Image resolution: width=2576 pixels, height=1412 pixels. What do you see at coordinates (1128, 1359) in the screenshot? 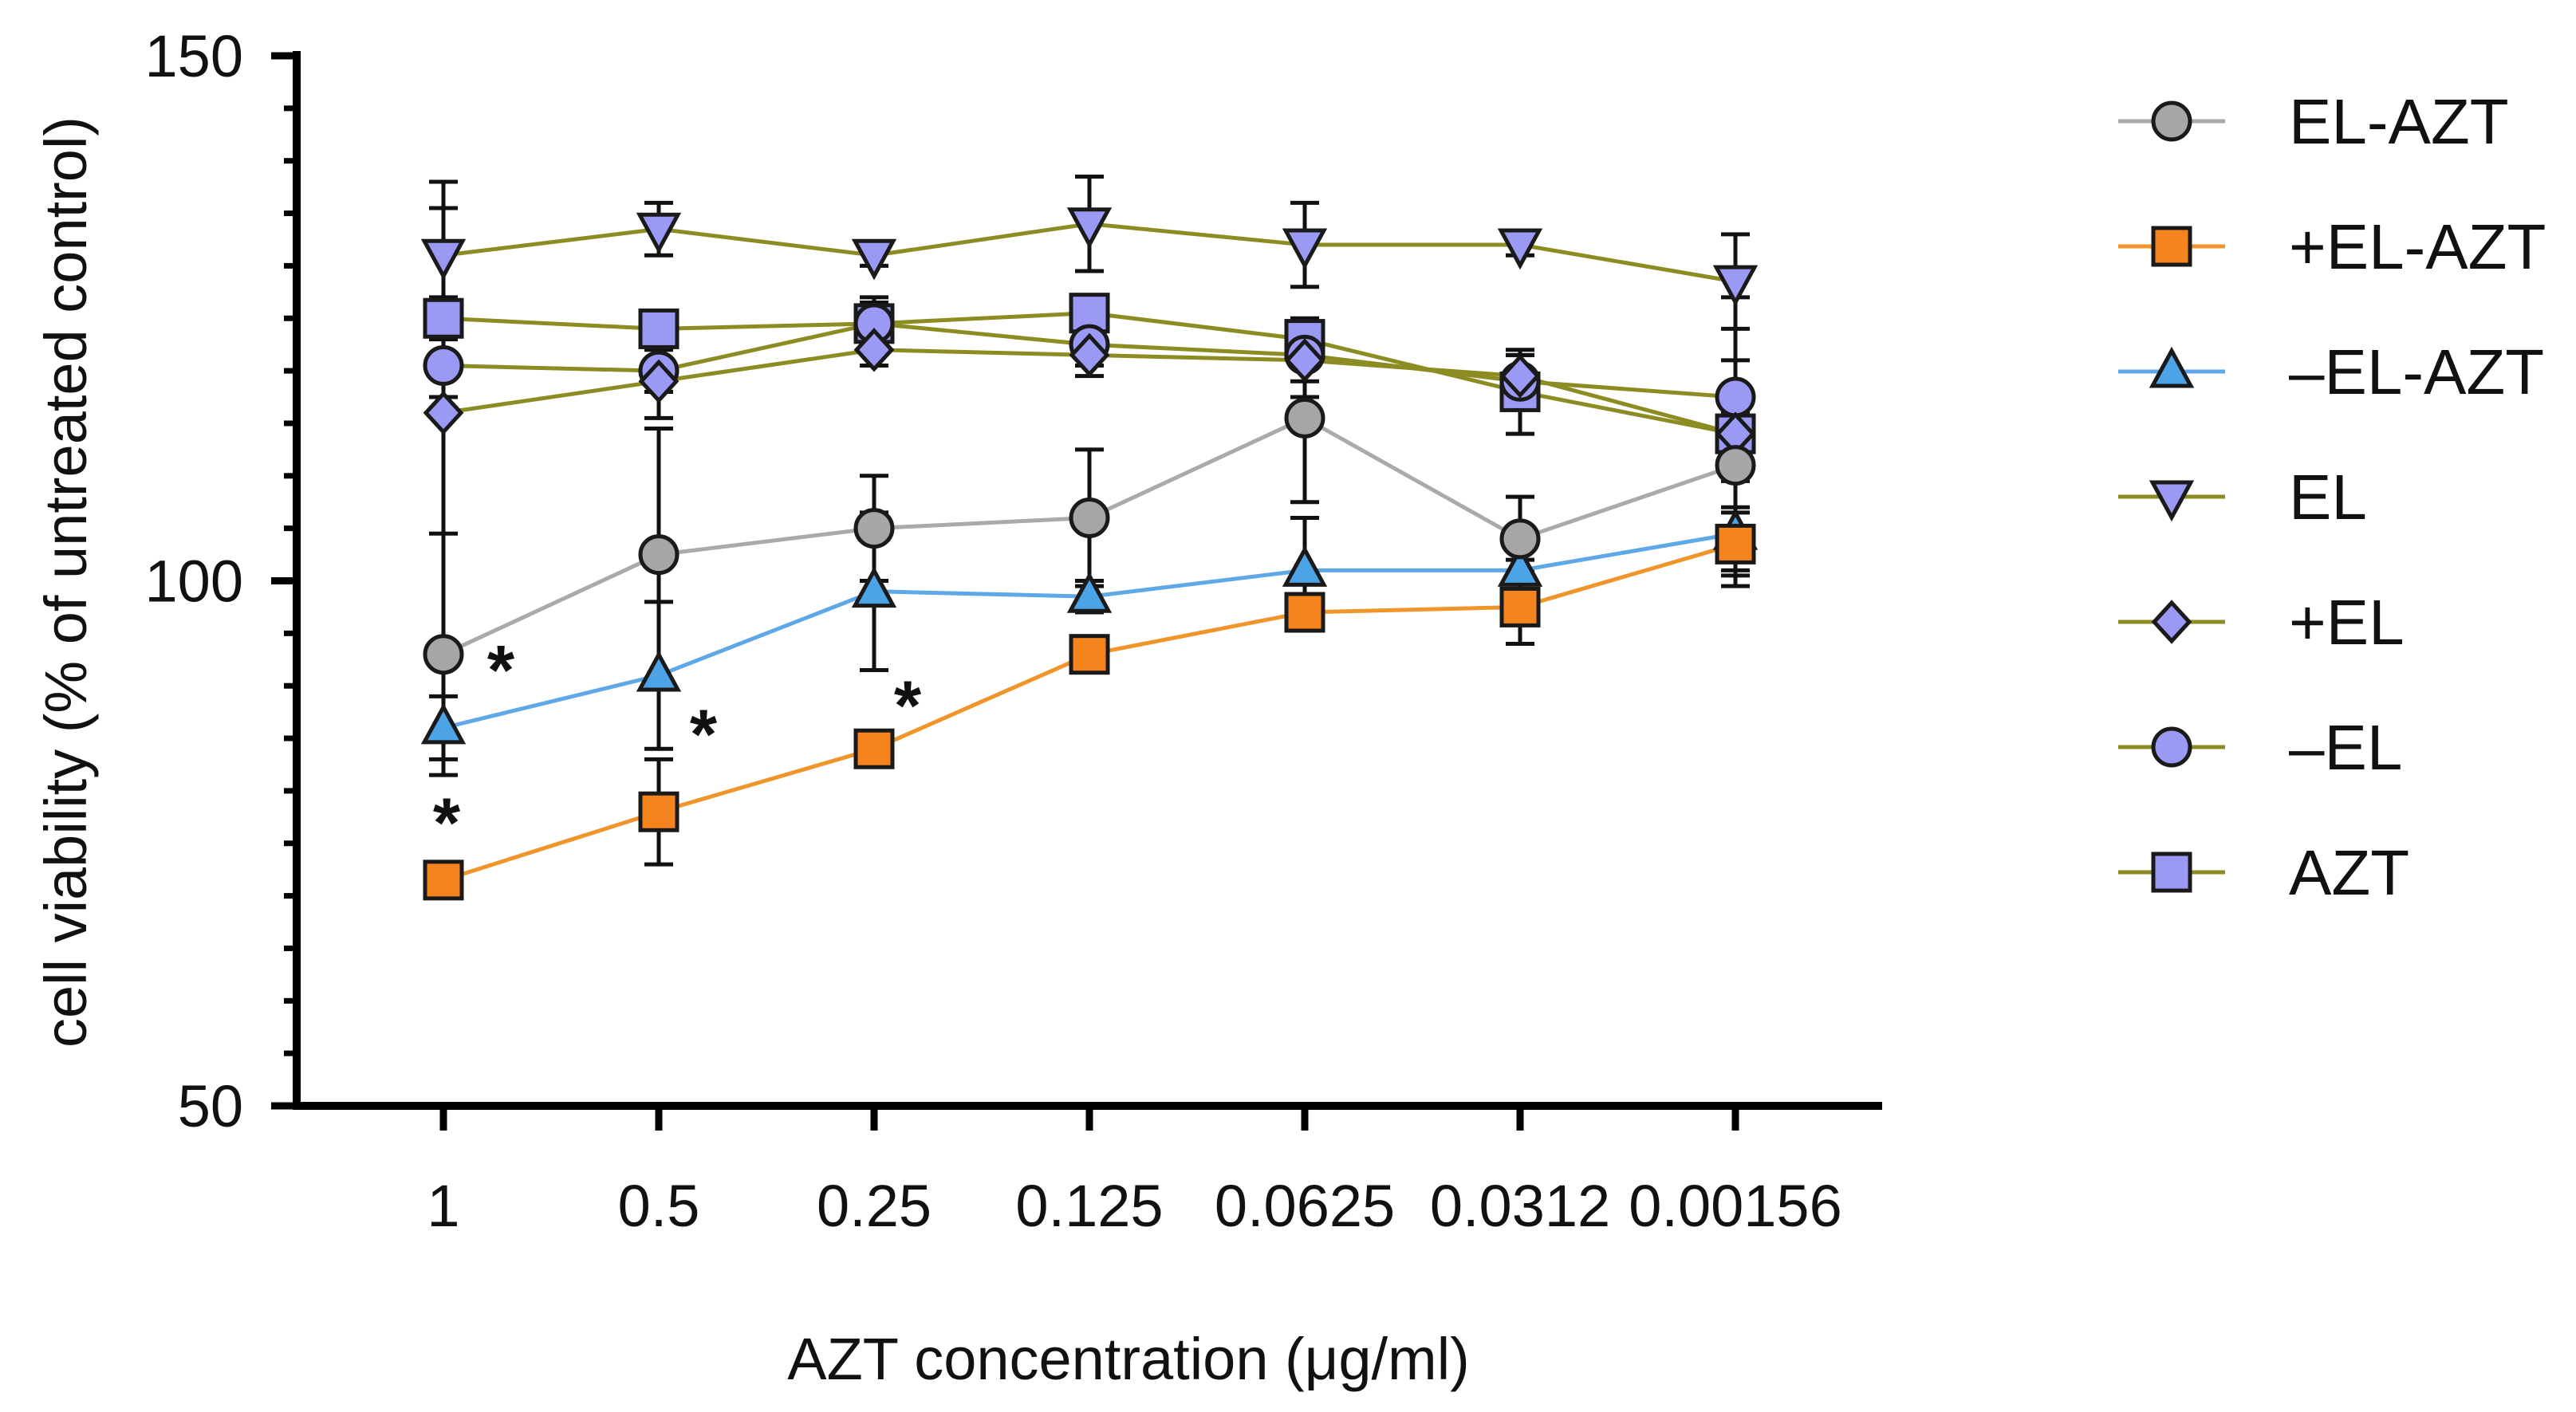
I see `x-axis-title: AZT concentration (μg/ml)` at bounding box center [1128, 1359].